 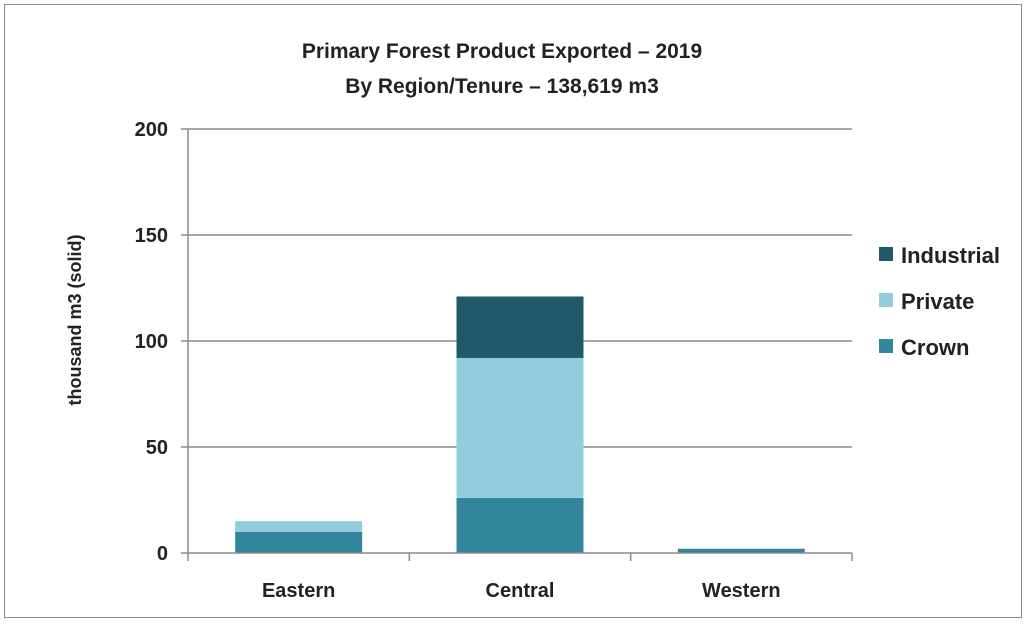 What do you see at coordinates (502, 86) in the screenshot?
I see `chart-subtitle: By Region/Tenure – 138,619 m3` at bounding box center [502, 86].